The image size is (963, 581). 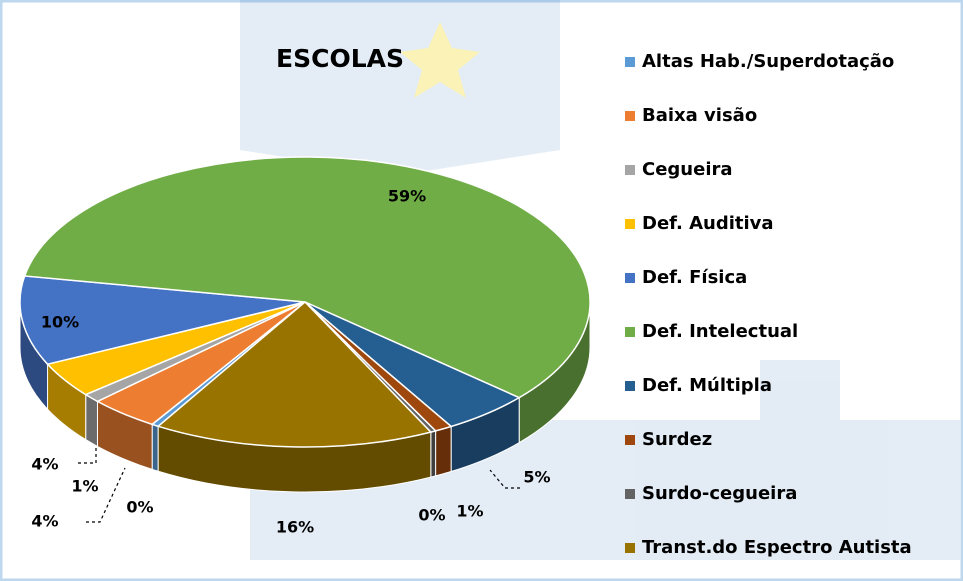 What do you see at coordinates (708, 223) in the screenshot?
I see `legend-label: Def. Auditiva` at bounding box center [708, 223].